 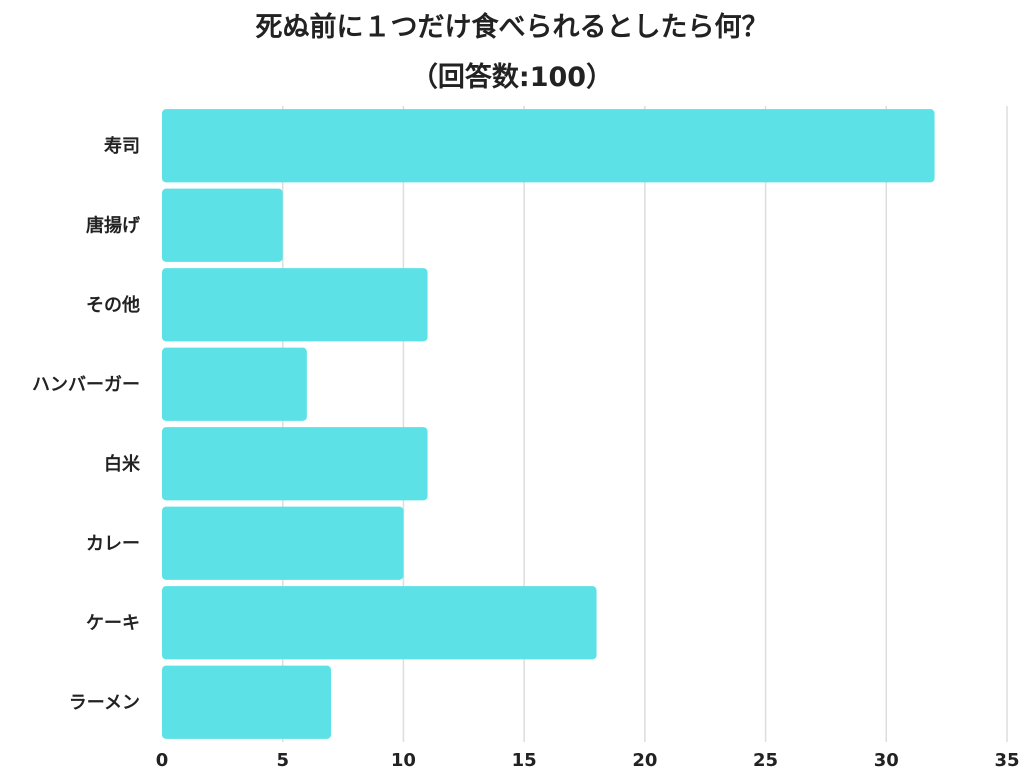 I want to click on y-tick-label: ラーメン, so click(x=104, y=702).